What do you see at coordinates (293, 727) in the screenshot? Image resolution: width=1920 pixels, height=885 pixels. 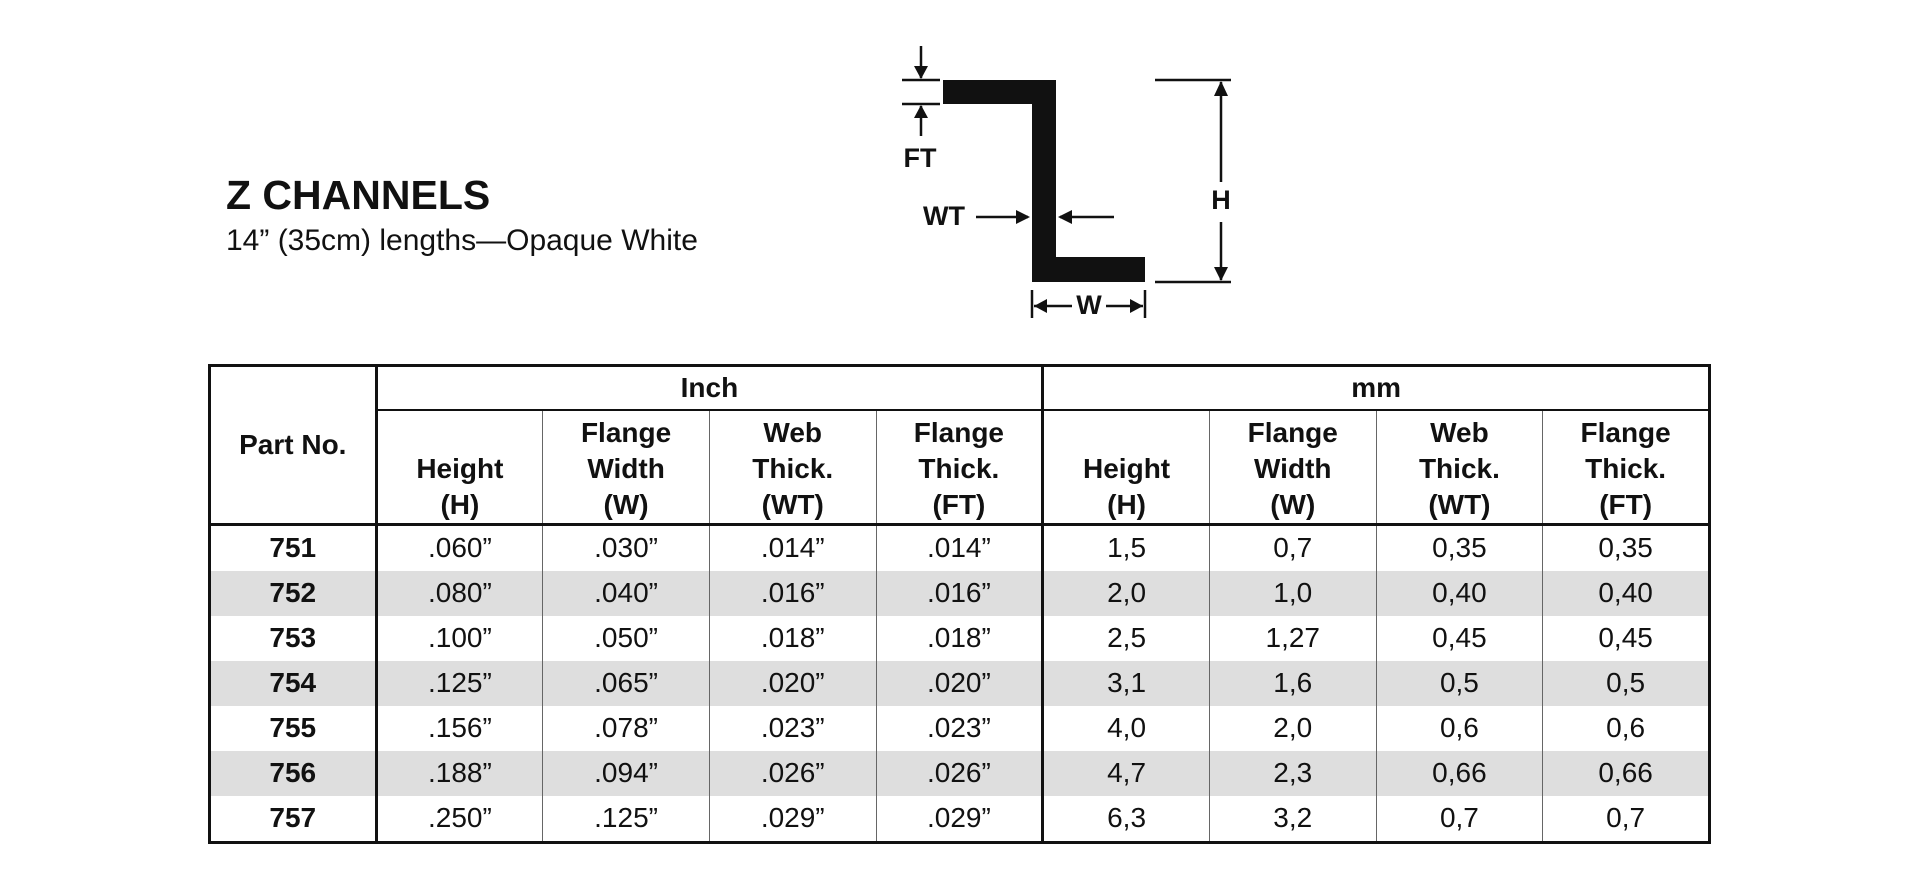 I see `part-number: 755` at bounding box center [293, 727].